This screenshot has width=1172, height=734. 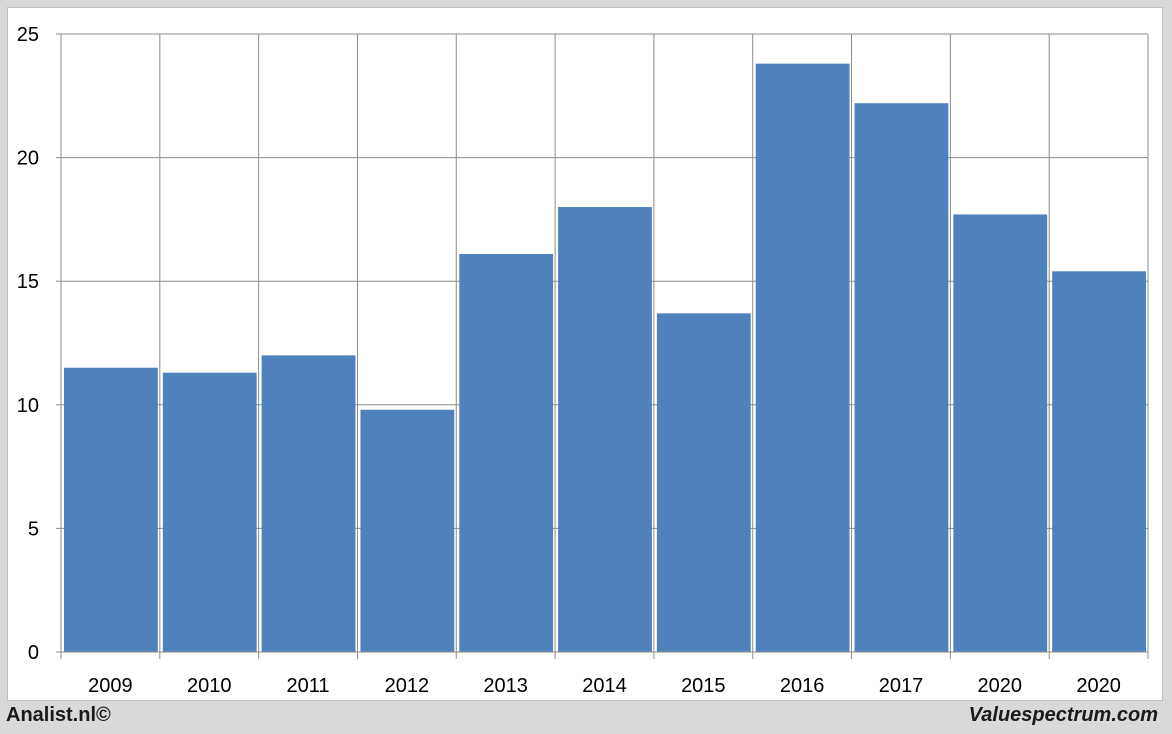 I want to click on x-tick-label: 2011, so click(x=308, y=686).